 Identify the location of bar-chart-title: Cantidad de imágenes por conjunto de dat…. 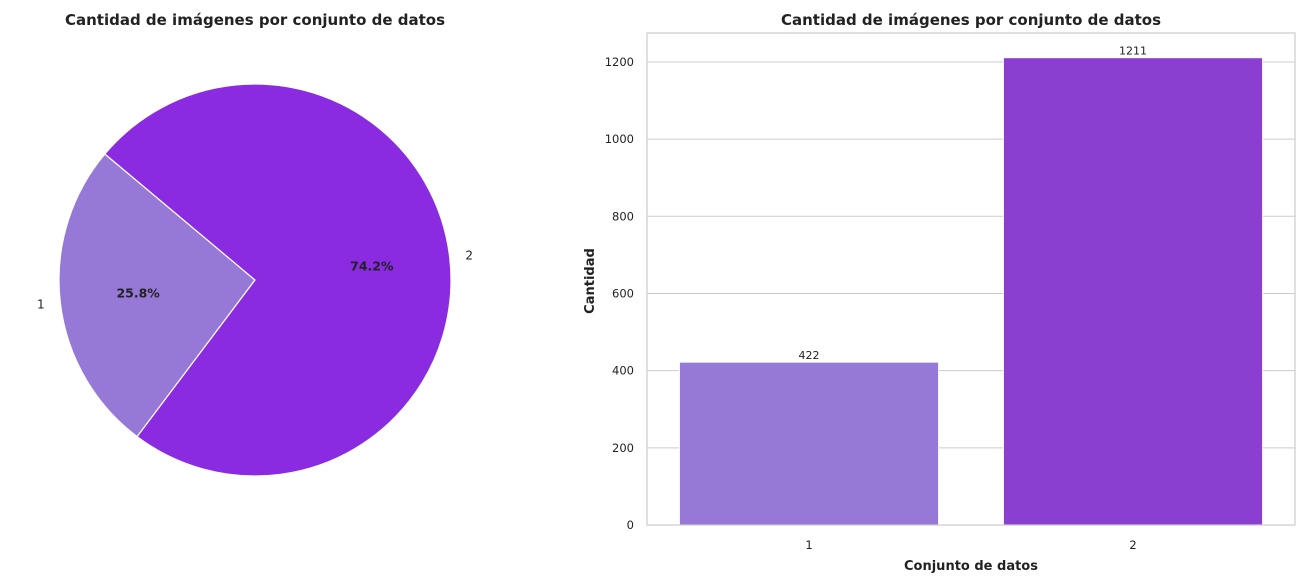
(971, 20).